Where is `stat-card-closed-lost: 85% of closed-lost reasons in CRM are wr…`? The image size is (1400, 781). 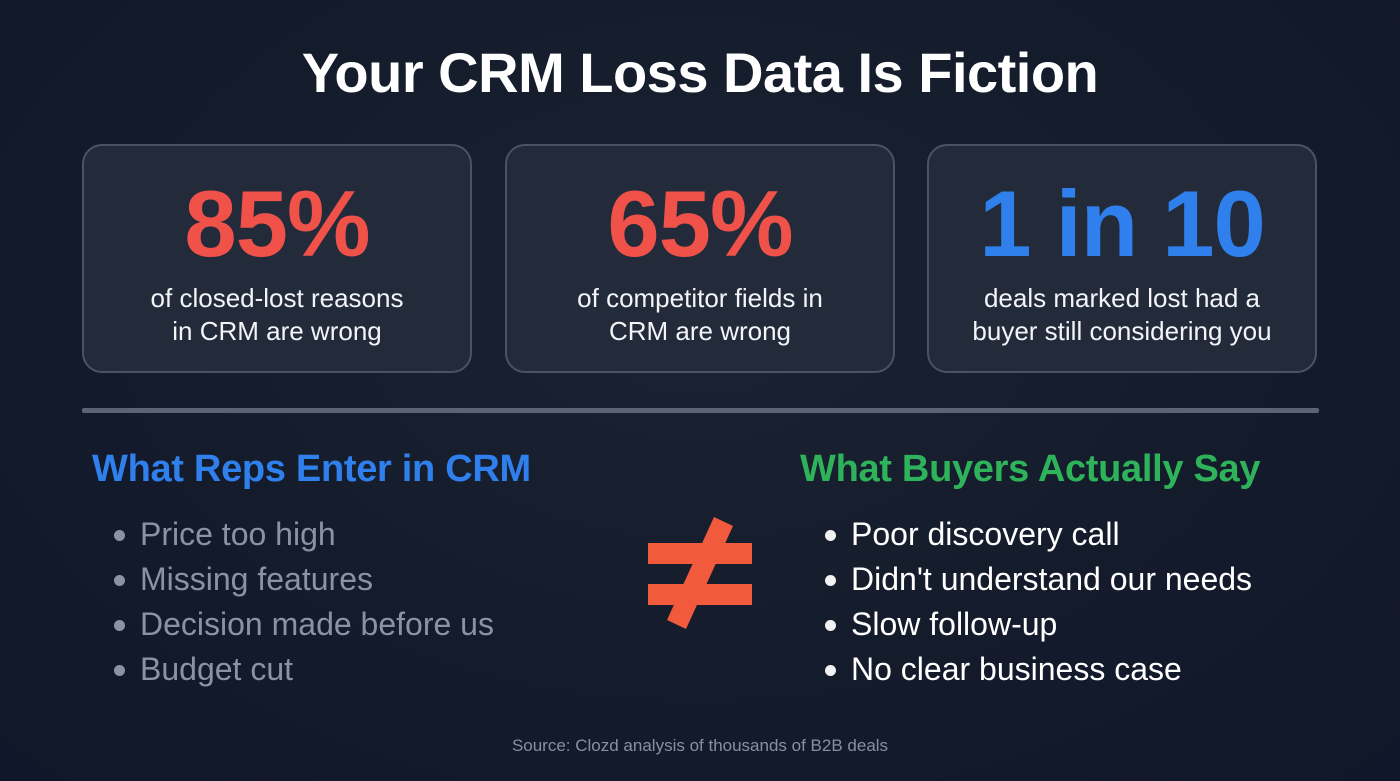 stat-card-closed-lost: 85% of closed-lost reasons in CRM are wr… is located at coordinates (277, 258).